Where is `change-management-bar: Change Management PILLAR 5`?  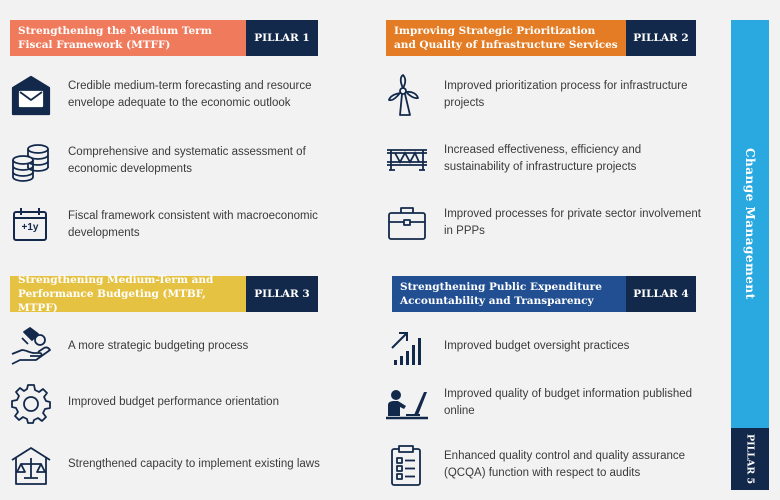 change-management-bar: Change Management PILLAR 5 is located at coordinates (750, 255).